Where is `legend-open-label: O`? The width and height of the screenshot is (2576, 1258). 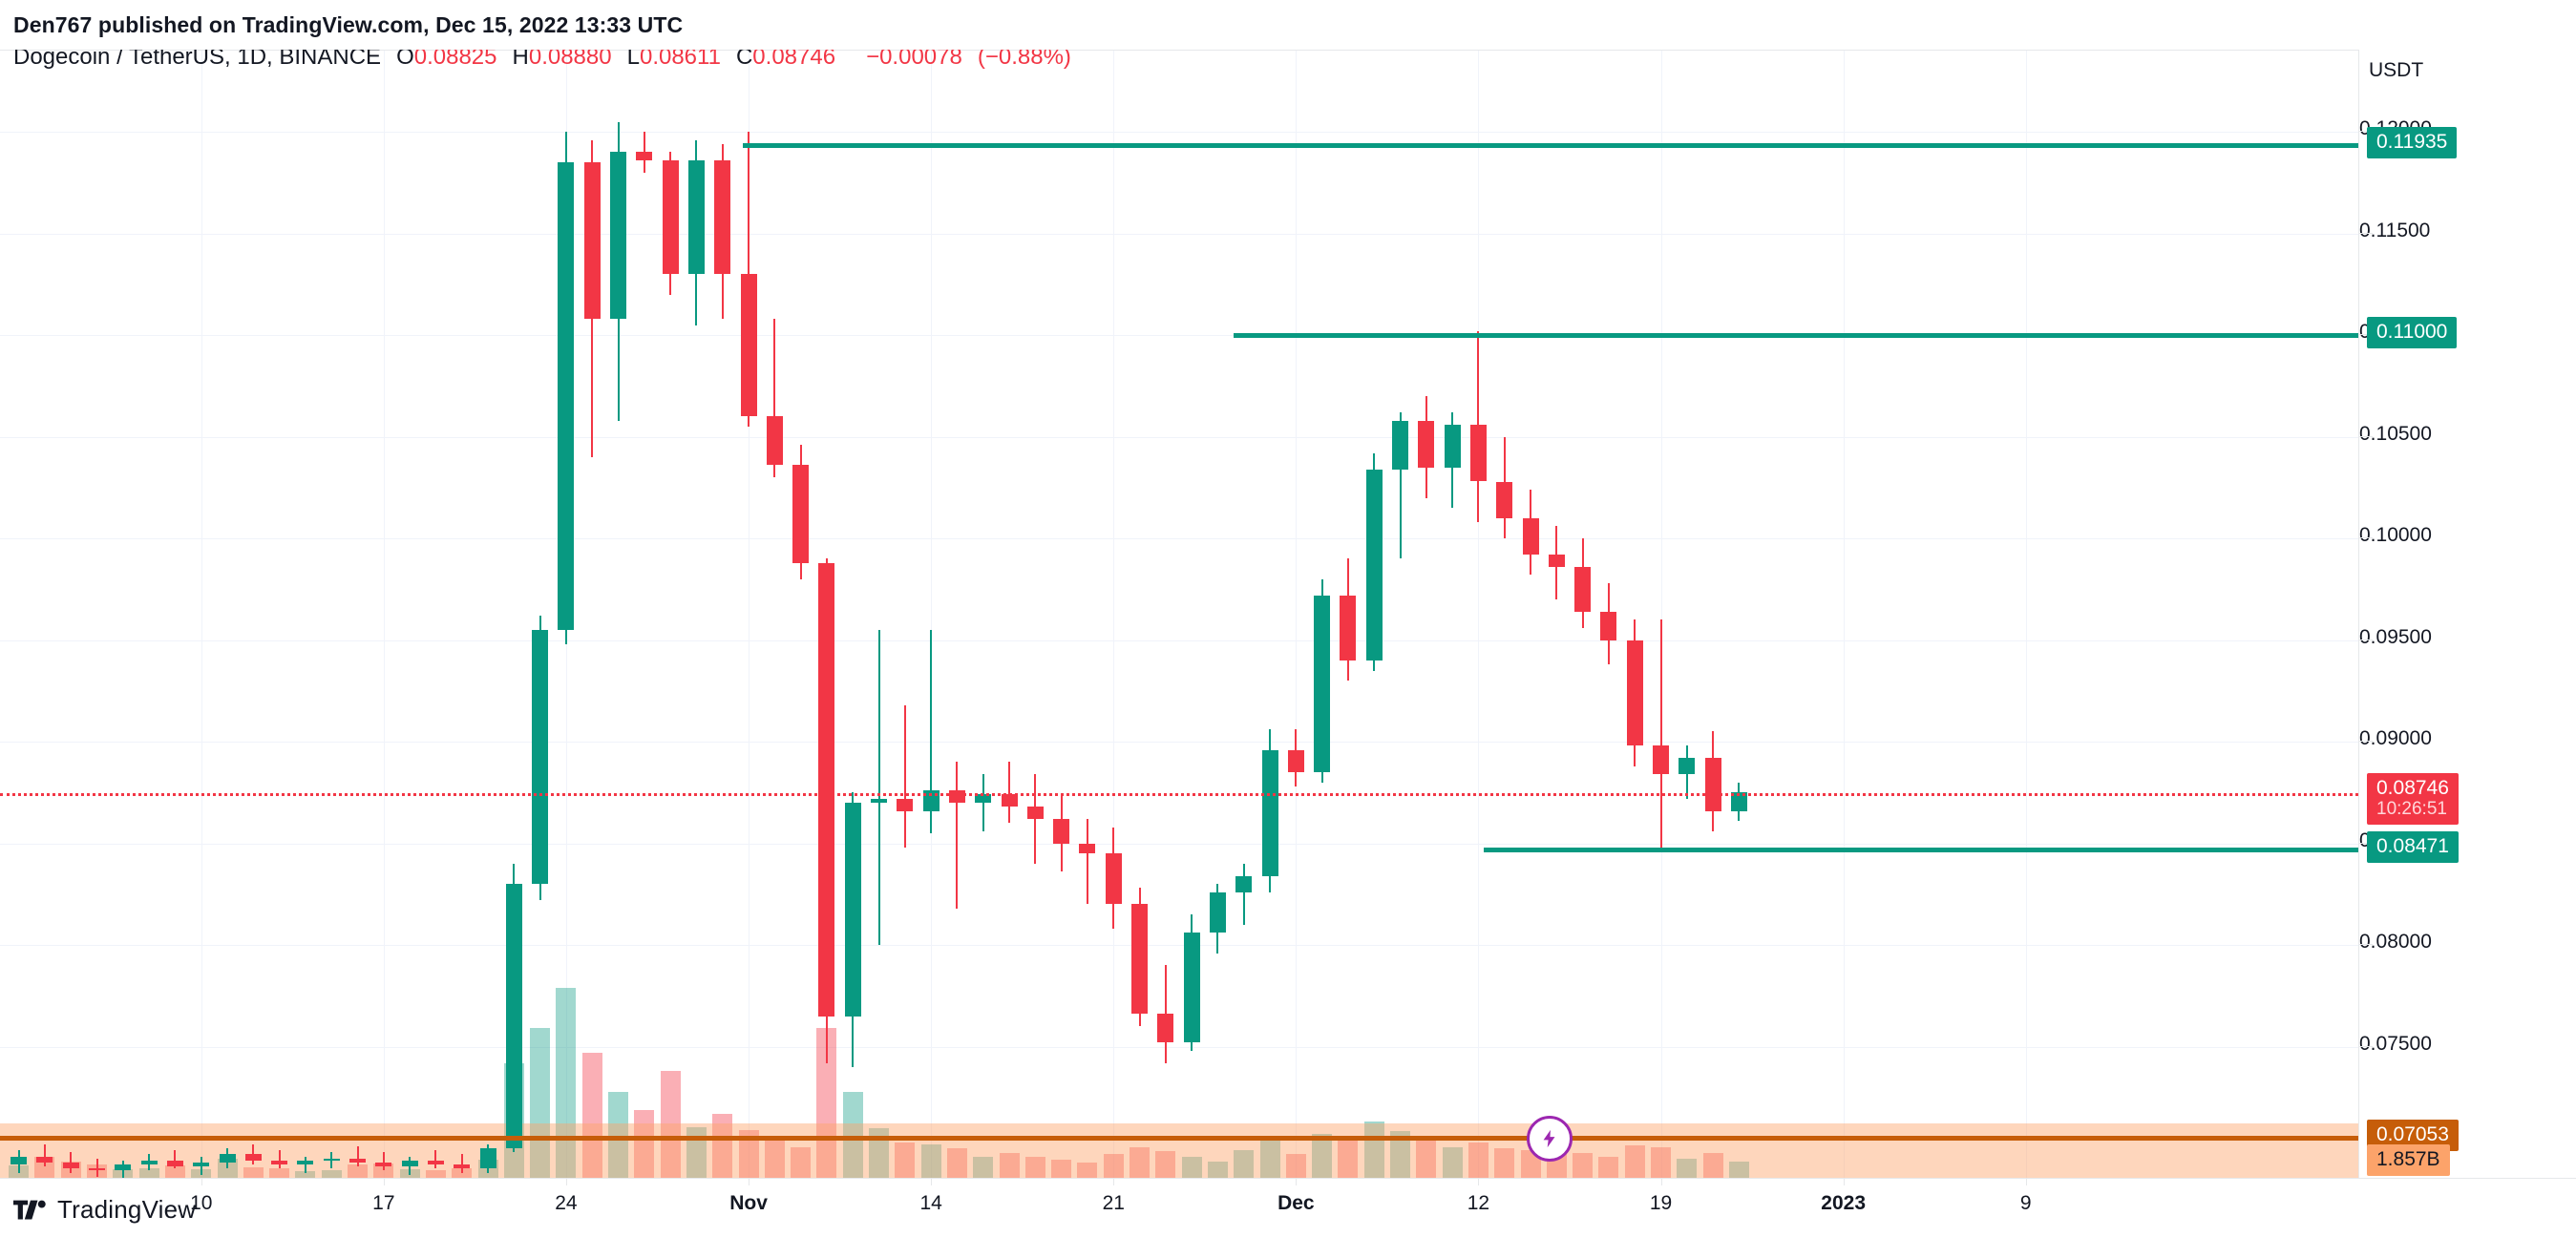
legend-open-label: O is located at coordinates (405, 57).